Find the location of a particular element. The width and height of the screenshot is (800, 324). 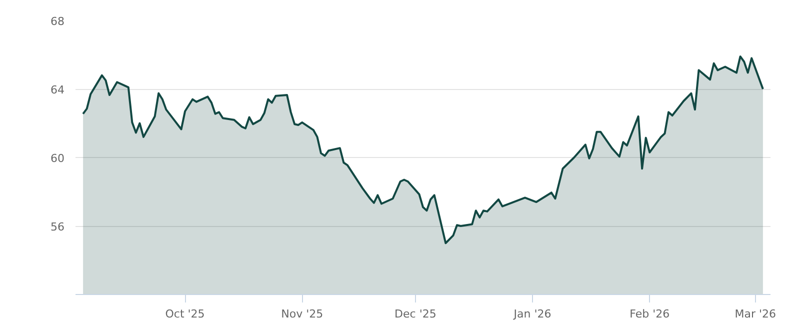

y-tick-label: 64 is located at coordinates (57, 90).